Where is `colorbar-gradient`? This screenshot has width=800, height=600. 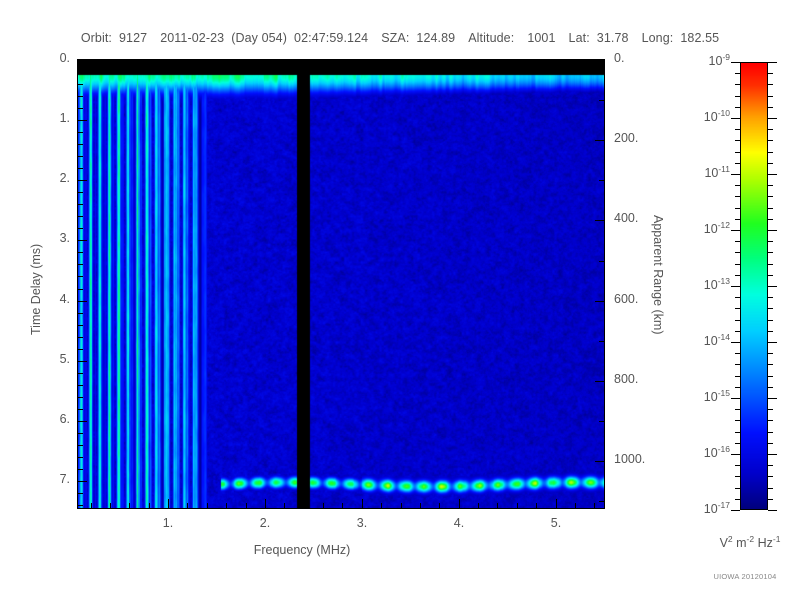
colorbar-gradient is located at coordinates (754, 286).